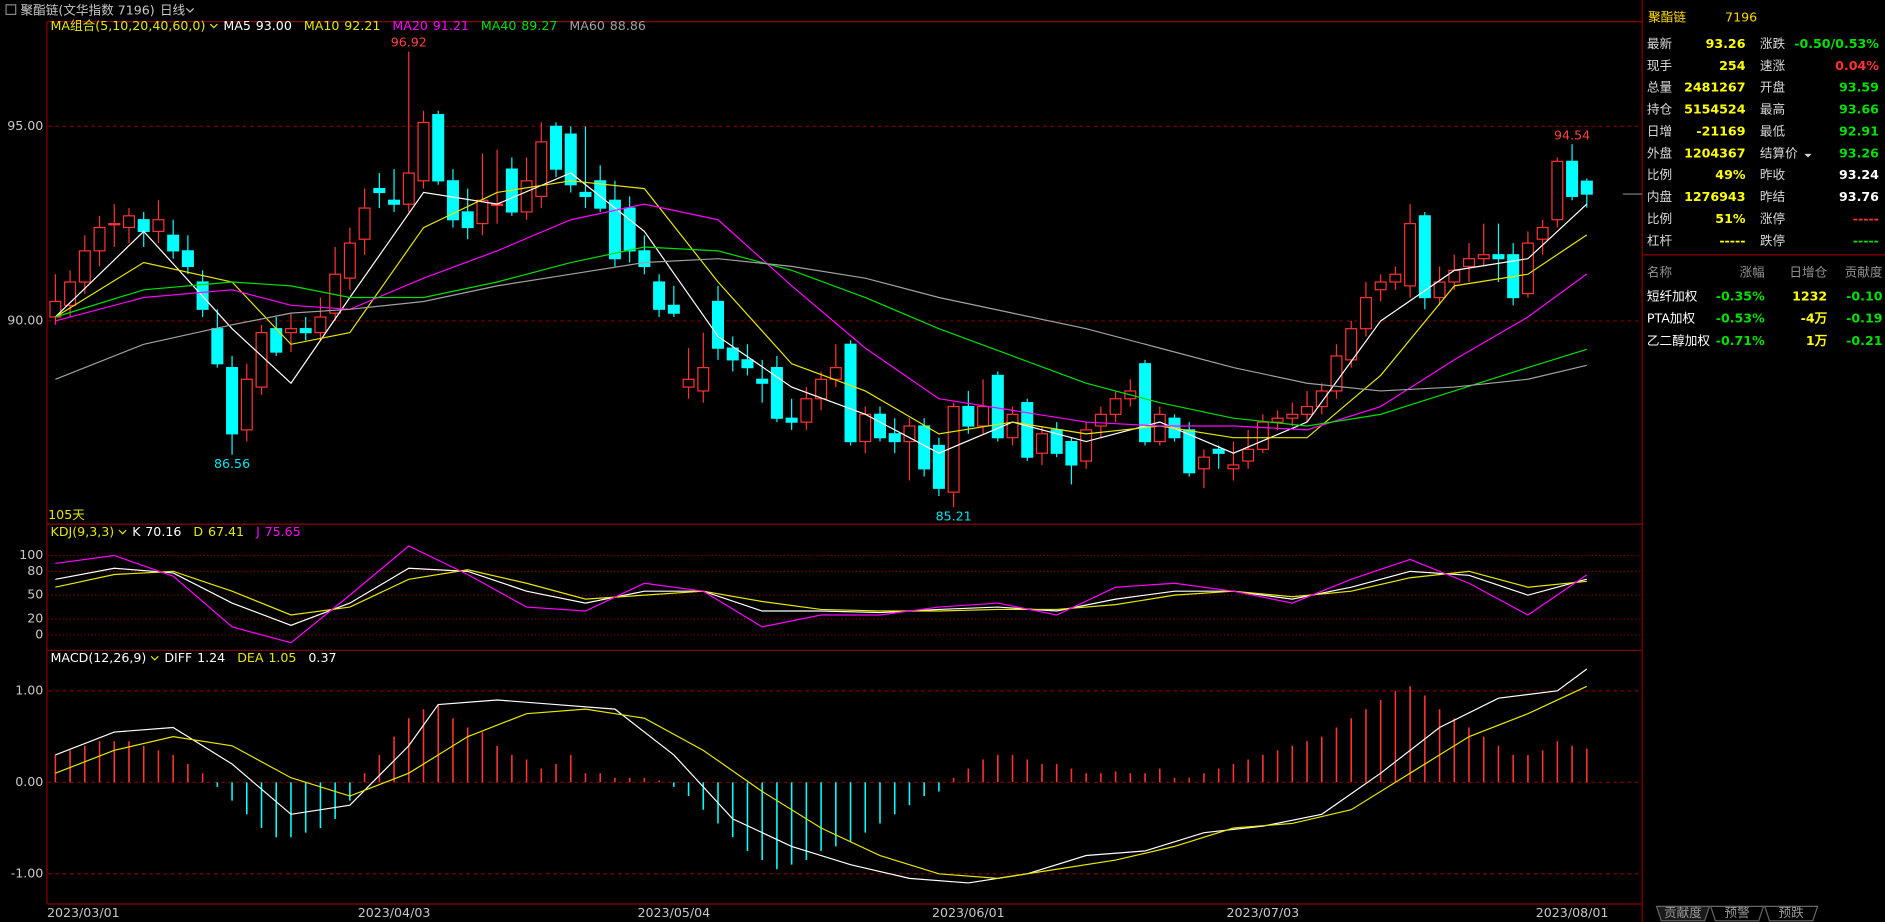 Image resolution: width=1885 pixels, height=922 pixels. Describe the element at coordinates (1859, 174) in the screenshot. I see `quote-value: 93.24` at that location.